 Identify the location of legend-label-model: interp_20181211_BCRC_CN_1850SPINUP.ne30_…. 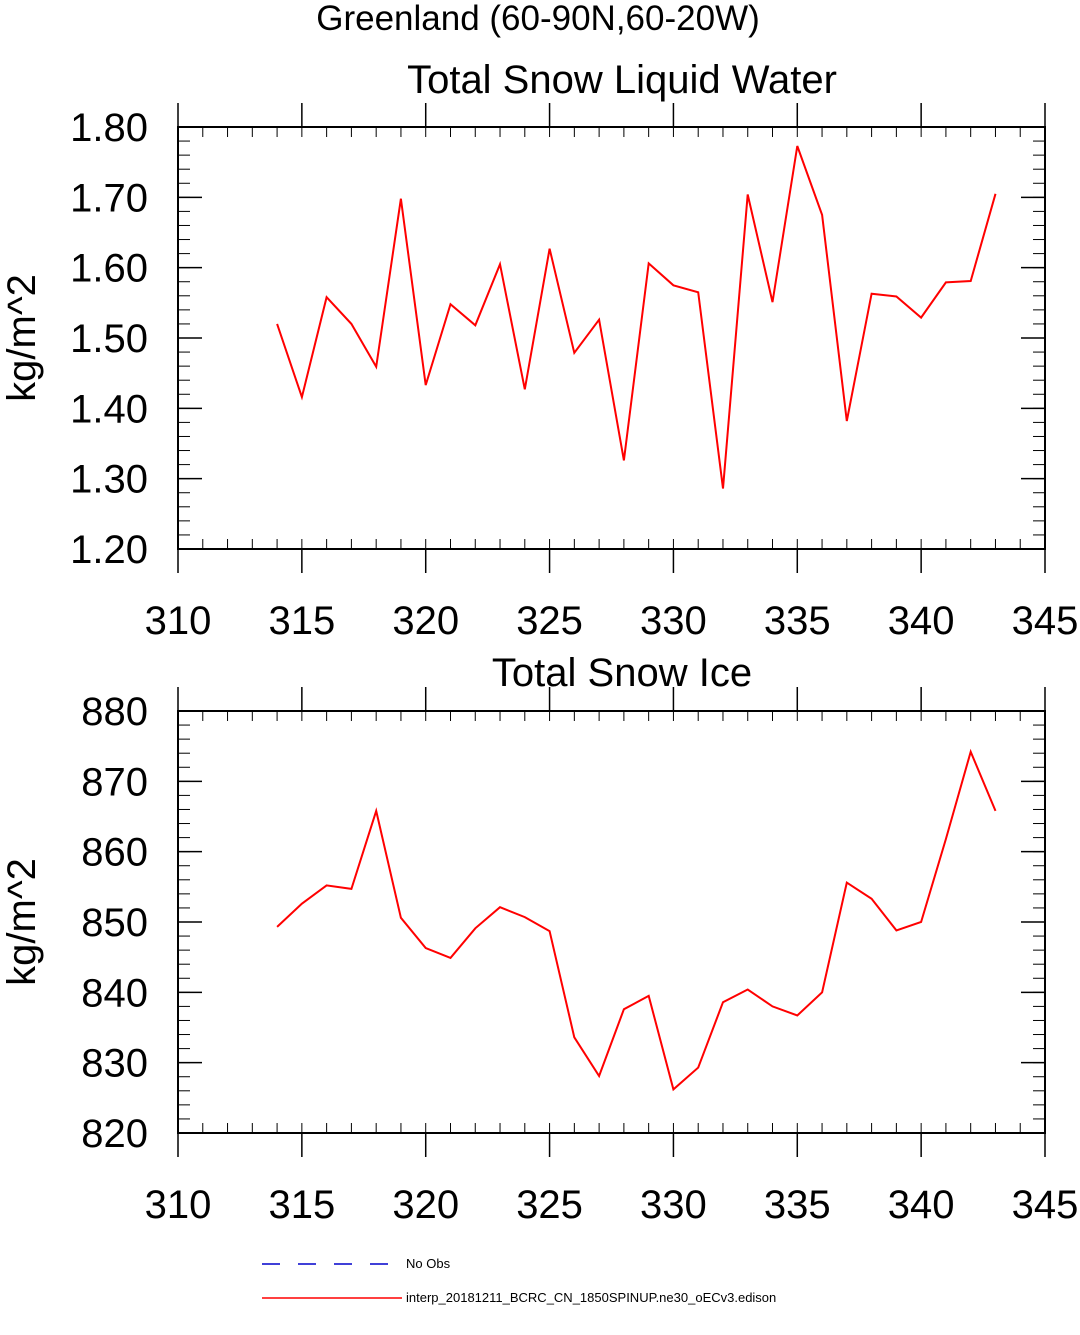
(591, 1297).